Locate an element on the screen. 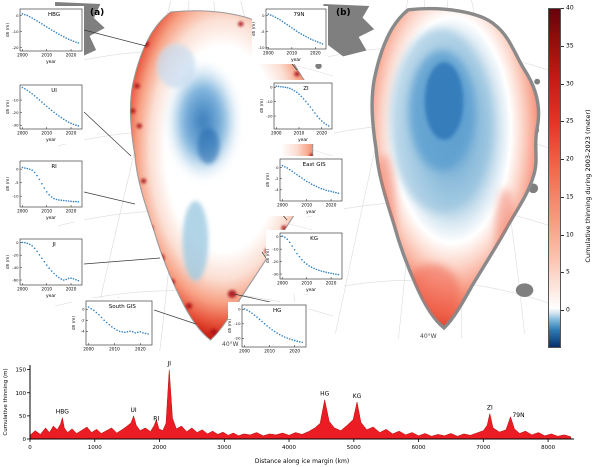 This screenshot has height=467, width=600. svg-text: South GIS is located at coordinates (123, 307).